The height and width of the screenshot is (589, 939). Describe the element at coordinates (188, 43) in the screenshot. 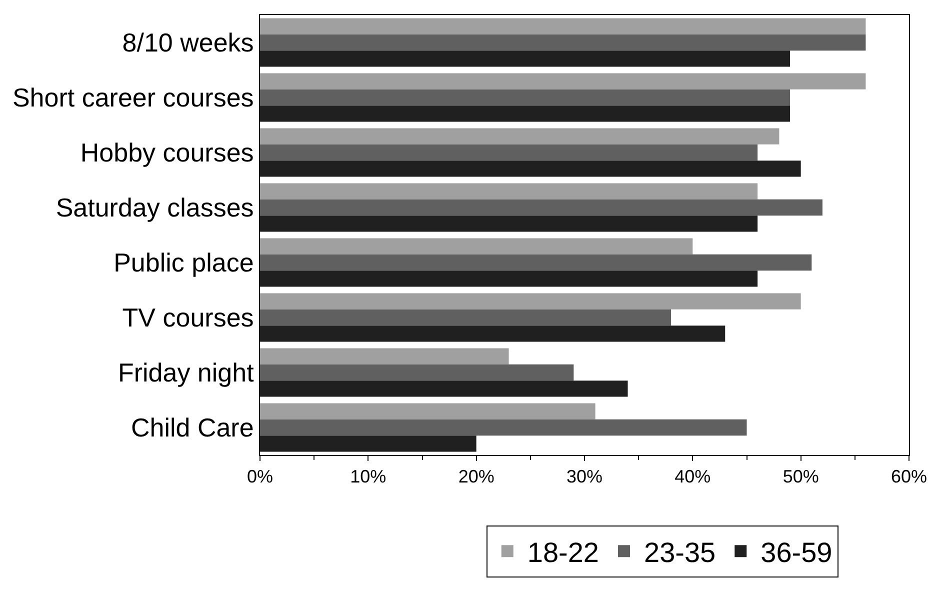

I see `y-tick-label: 8/10 weeks` at that location.